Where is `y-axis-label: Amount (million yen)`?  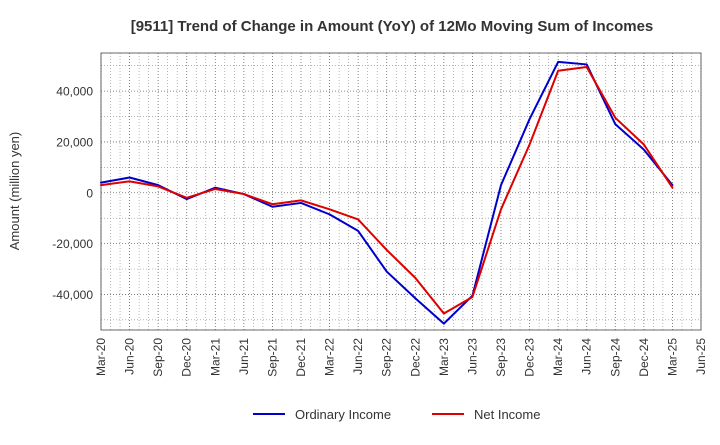
y-axis-label: Amount (million yen) is located at coordinates (14, 191).